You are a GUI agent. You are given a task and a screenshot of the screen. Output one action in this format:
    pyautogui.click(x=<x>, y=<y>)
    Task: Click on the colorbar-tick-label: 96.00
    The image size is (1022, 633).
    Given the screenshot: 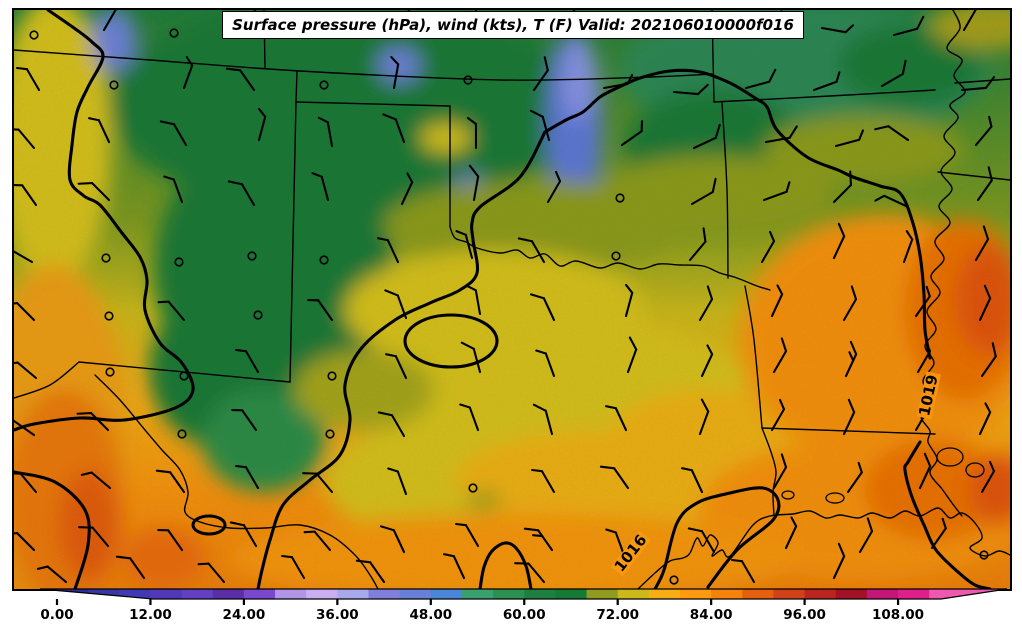 What is the action you would take?
    pyautogui.click(x=804, y=615)
    